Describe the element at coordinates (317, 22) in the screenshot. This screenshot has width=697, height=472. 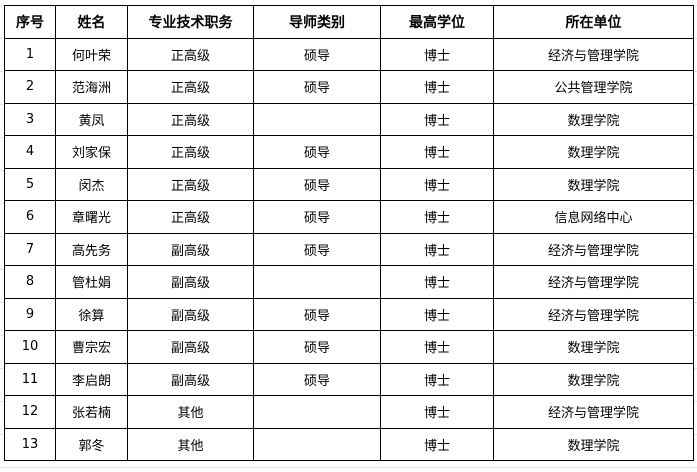
I see `header-col-supervisor-type: 导师类别` at that location.